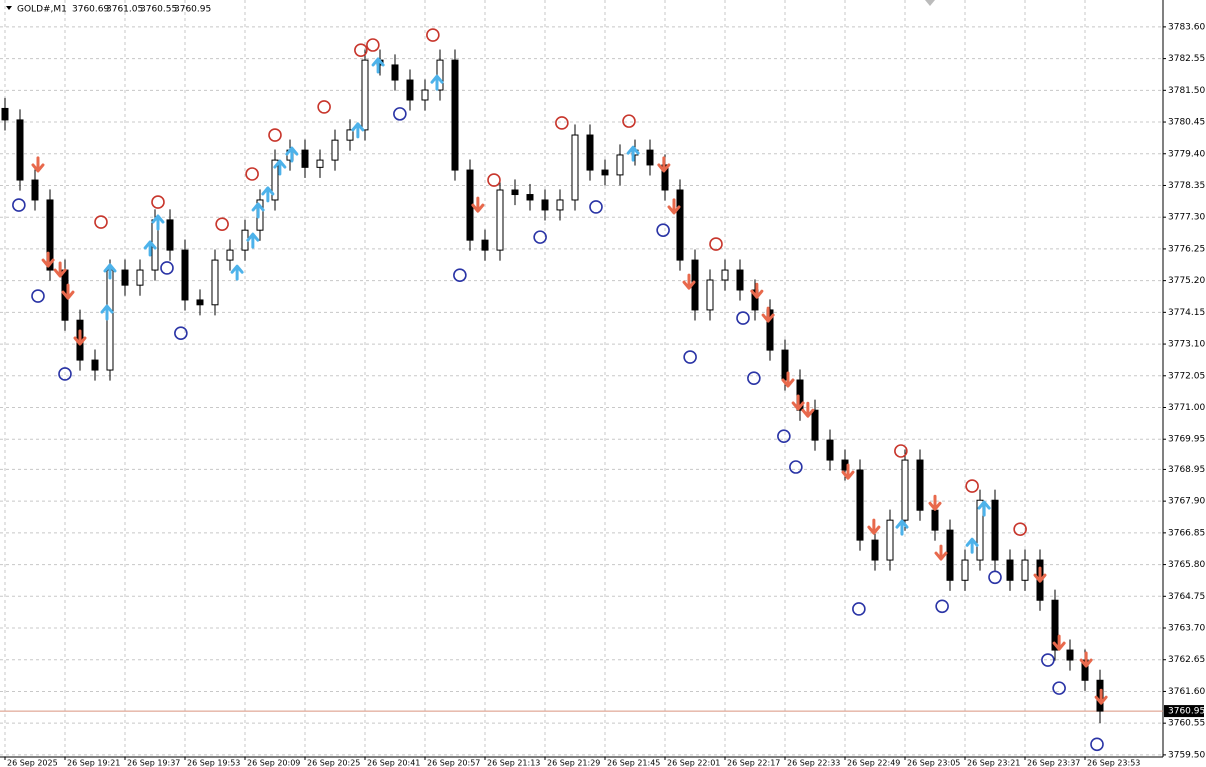 The height and width of the screenshot is (767, 1206). I want to click on x-tick-label: 26 Sep 19:53, so click(213, 763).